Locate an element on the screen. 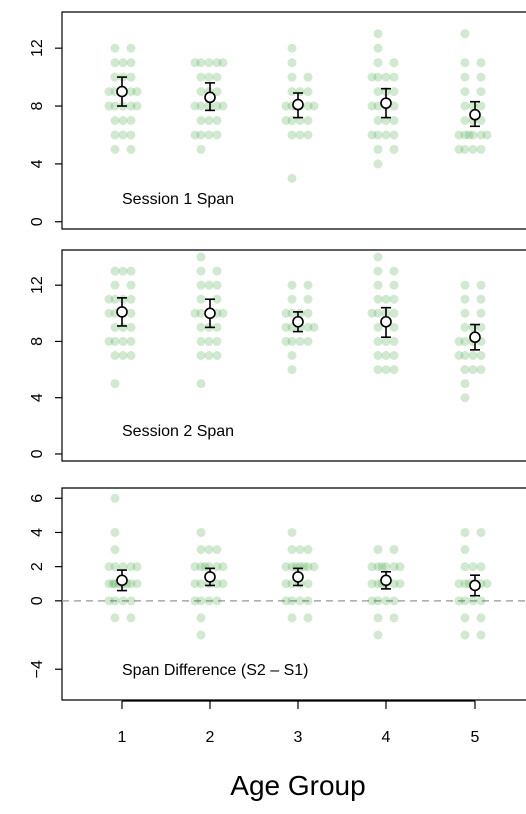  y-tick-label: 0 is located at coordinates (37, 453).